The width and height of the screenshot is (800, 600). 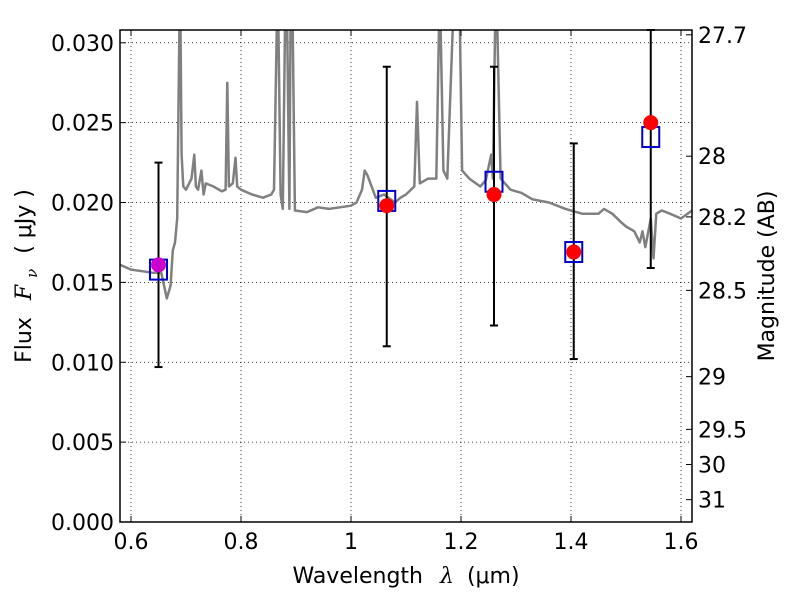 What do you see at coordinates (82, 523) in the screenshot?
I see `y-tick-label: 0.000` at bounding box center [82, 523].